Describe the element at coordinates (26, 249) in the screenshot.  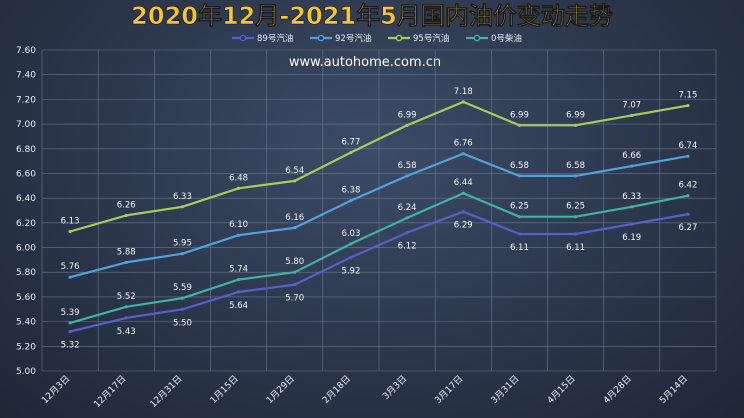
I see `y-tick-label: 6.00` at that location.